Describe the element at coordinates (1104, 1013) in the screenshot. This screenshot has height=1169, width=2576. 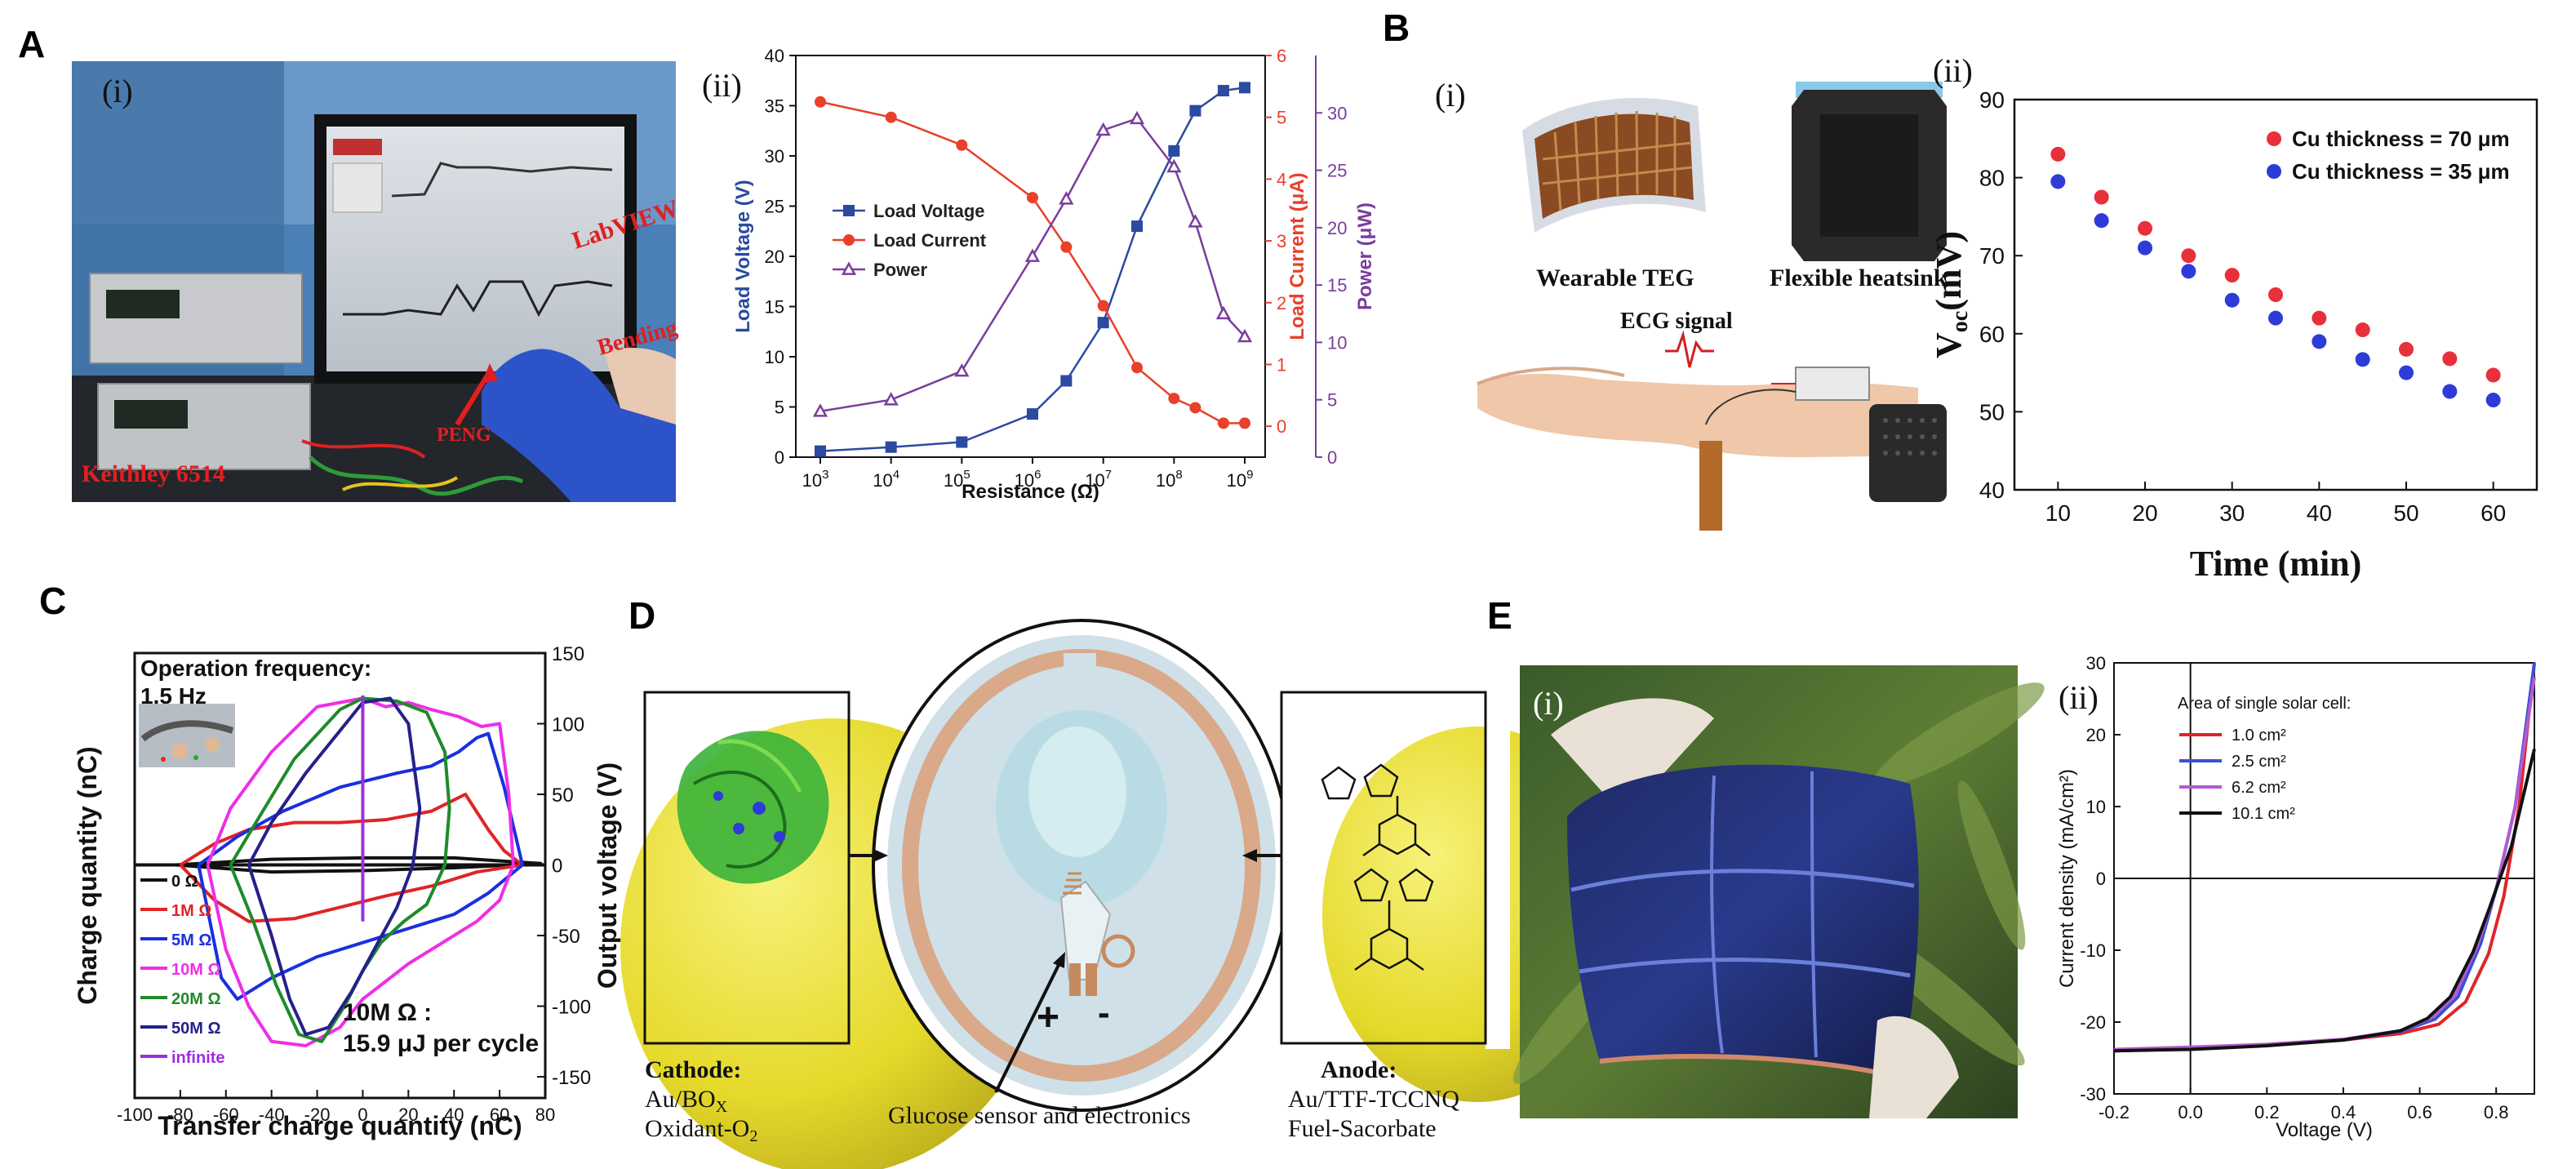
I see `lens-minus-sign: -` at that location.